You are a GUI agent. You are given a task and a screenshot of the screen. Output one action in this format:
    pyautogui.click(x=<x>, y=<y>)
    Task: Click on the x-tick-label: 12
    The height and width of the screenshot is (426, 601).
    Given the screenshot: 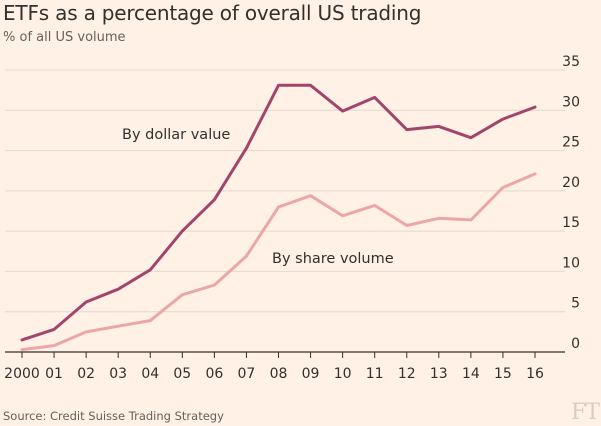 What is the action you would take?
    pyautogui.click(x=407, y=374)
    